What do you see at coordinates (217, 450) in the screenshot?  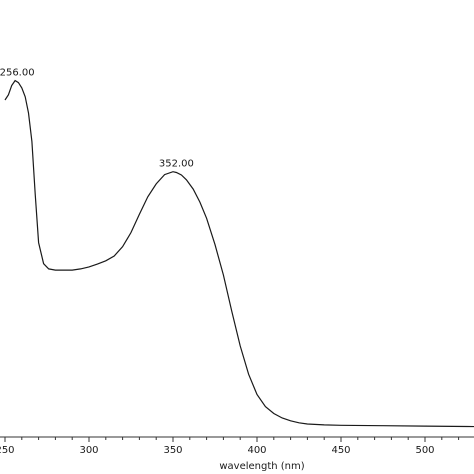 I see `x-tick-labels: 250 300 350 400 450 500` at bounding box center [217, 450].